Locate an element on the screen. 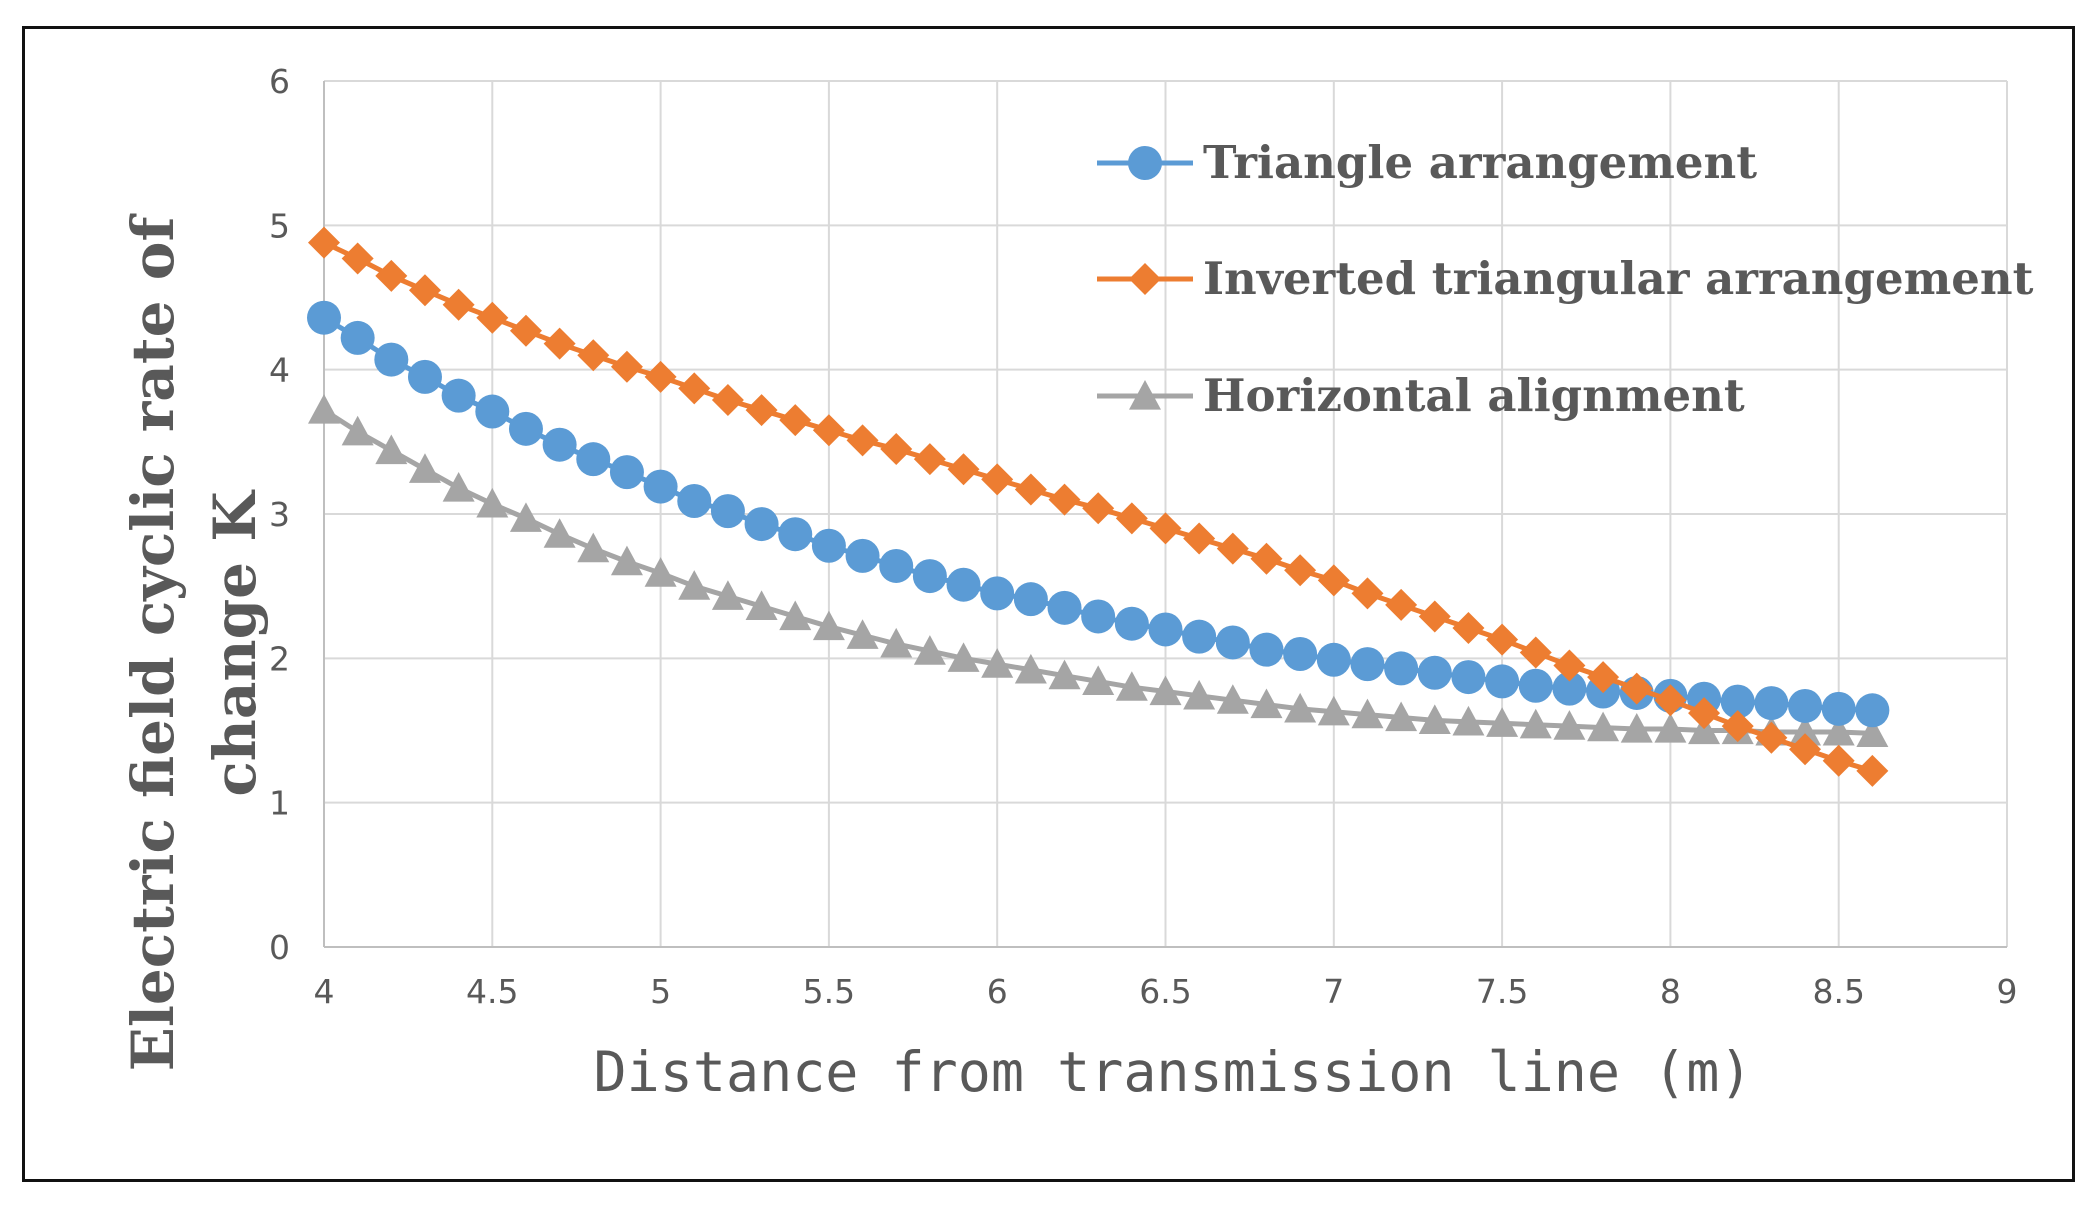 This screenshot has height=1214, width=2097. y-tick-label: 6 is located at coordinates (279, 81).